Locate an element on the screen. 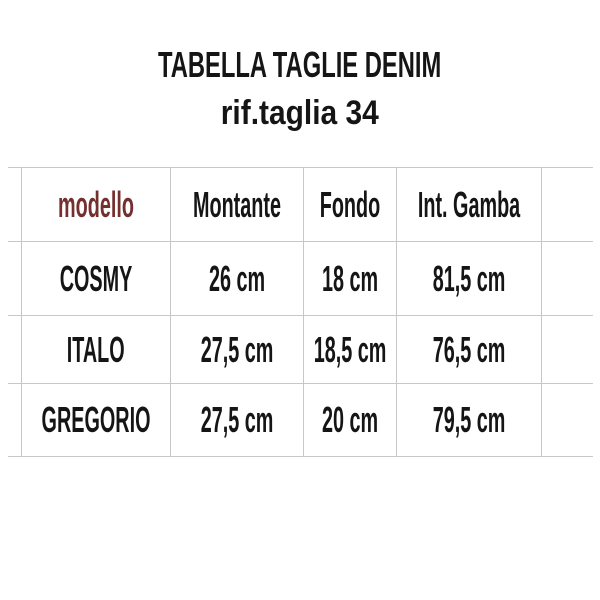 The height and width of the screenshot is (600, 600). value-cell: 20 cm is located at coordinates (350, 420).